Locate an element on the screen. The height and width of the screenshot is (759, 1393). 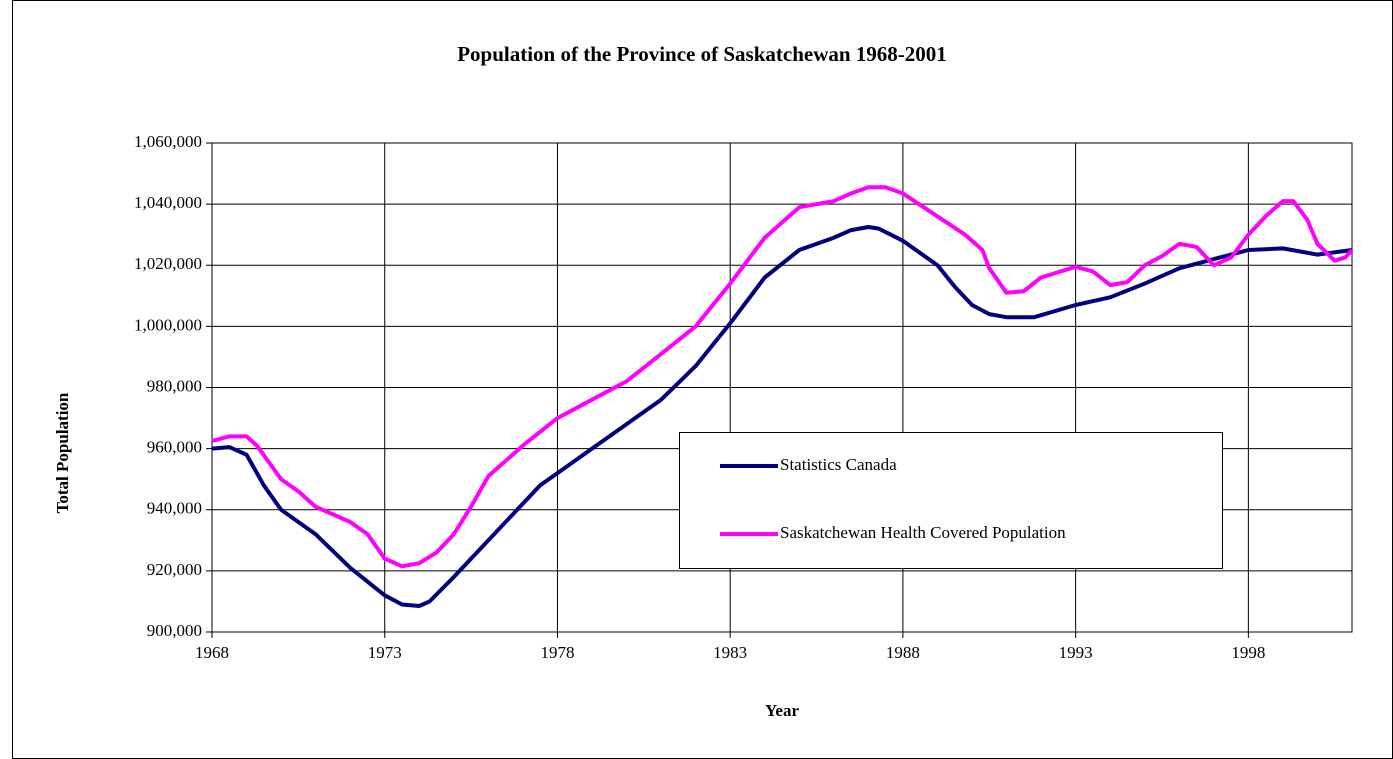
y-tick-label: 1,040,000 is located at coordinates (168, 202).